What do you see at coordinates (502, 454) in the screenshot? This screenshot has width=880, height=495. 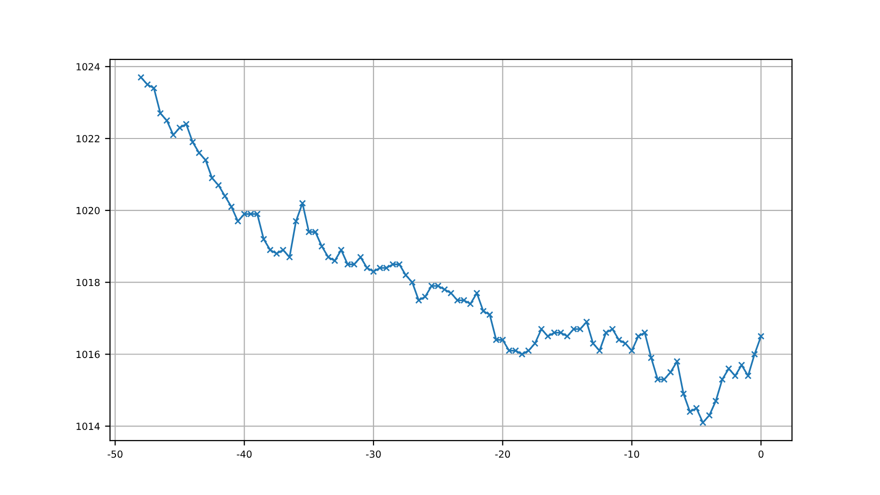 I see `x-tick-label: -20` at bounding box center [502, 454].